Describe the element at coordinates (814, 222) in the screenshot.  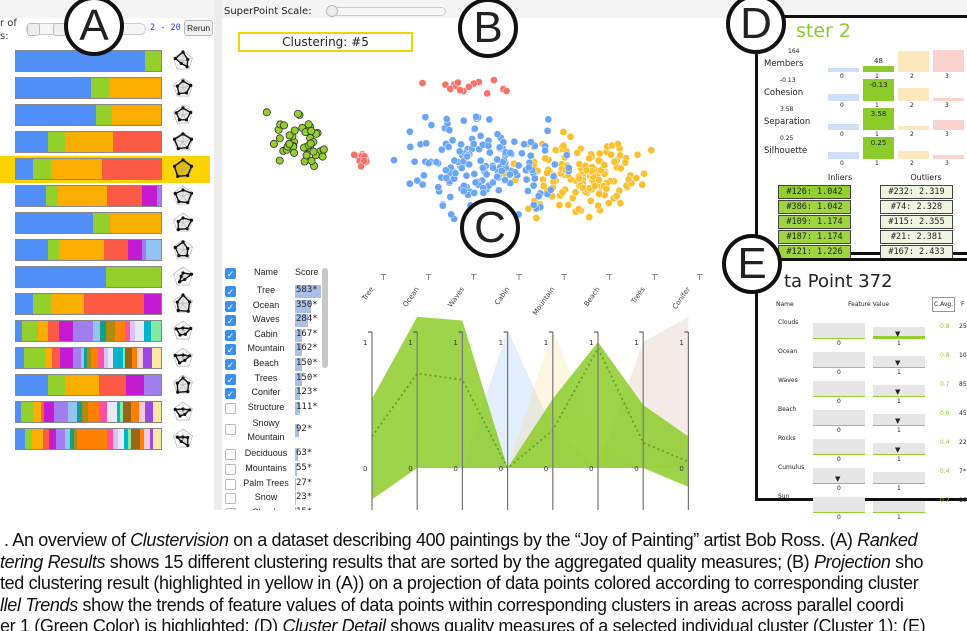
I see `inlier-item: #109: 1.174` at that location.